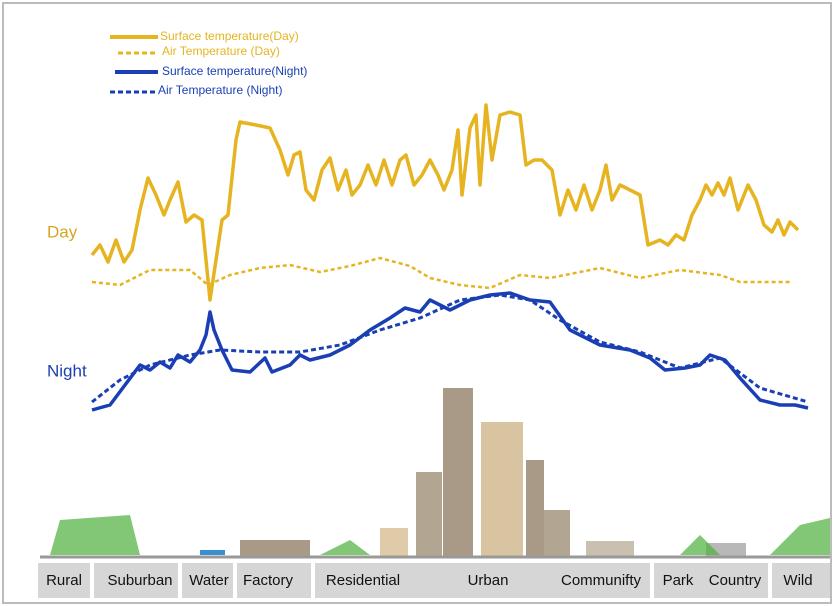 The width and height of the screenshot is (834, 606). What do you see at coordinates (735, 580) in the screenshot?
I see `zone-label: Country` at bounding box center [735, 580].